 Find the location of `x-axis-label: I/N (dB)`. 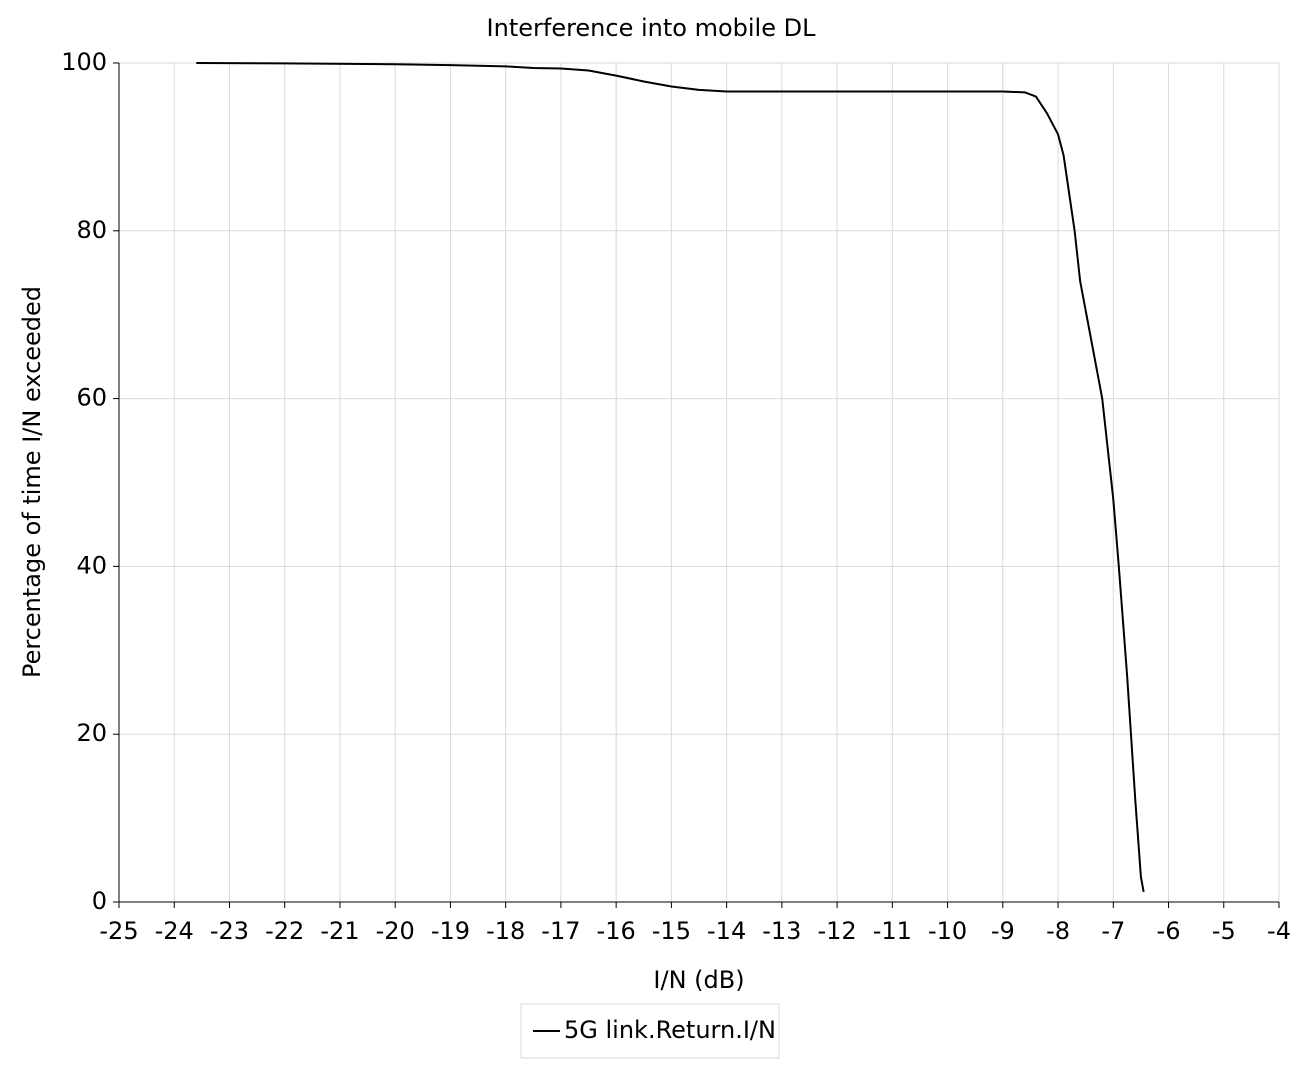

x-axis-label: I/N (dB) is located at coordinates (698, 980).